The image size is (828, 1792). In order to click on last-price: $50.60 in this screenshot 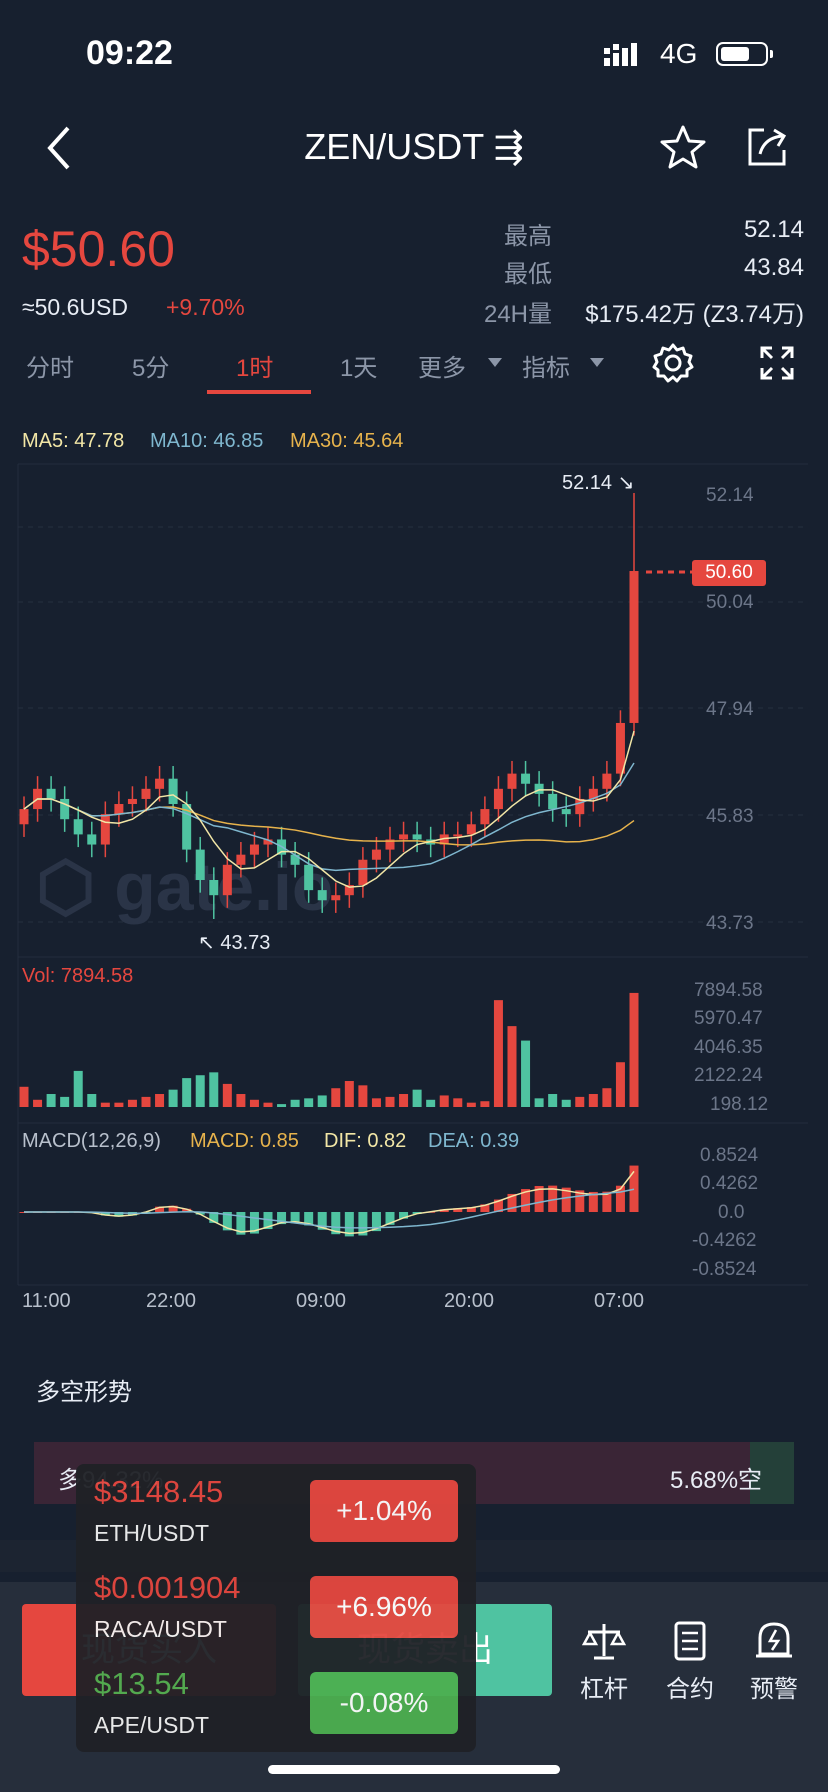, I will do `click(98, 249)`.